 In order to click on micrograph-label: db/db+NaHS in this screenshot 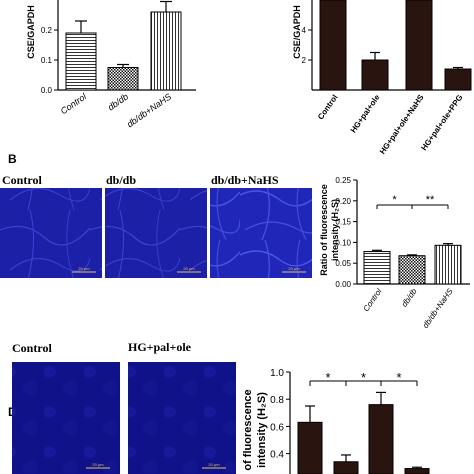, I will do `click(245, 180)`.